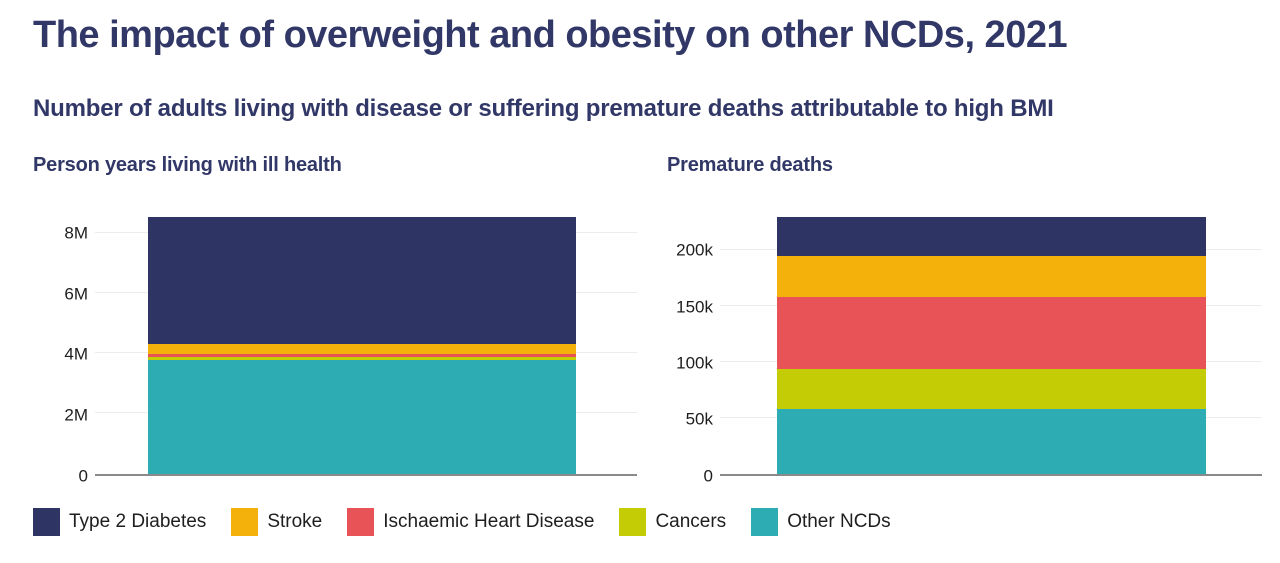  I want to click on legend-label-cancers: Cancers, so click(691, 521).